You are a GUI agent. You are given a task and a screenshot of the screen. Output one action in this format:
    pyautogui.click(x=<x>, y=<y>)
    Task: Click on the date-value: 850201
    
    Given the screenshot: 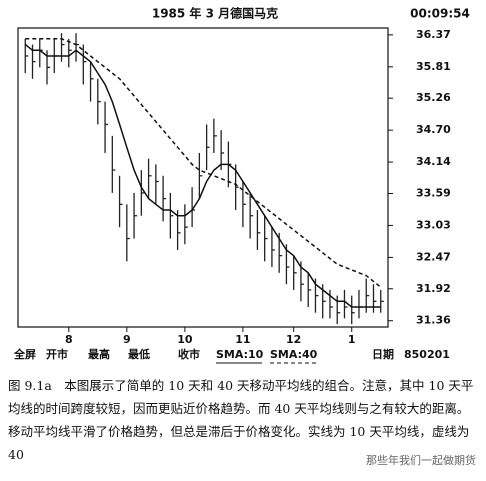 What is the action you would take?
    pyautogui.click(x=427, y=354)
    